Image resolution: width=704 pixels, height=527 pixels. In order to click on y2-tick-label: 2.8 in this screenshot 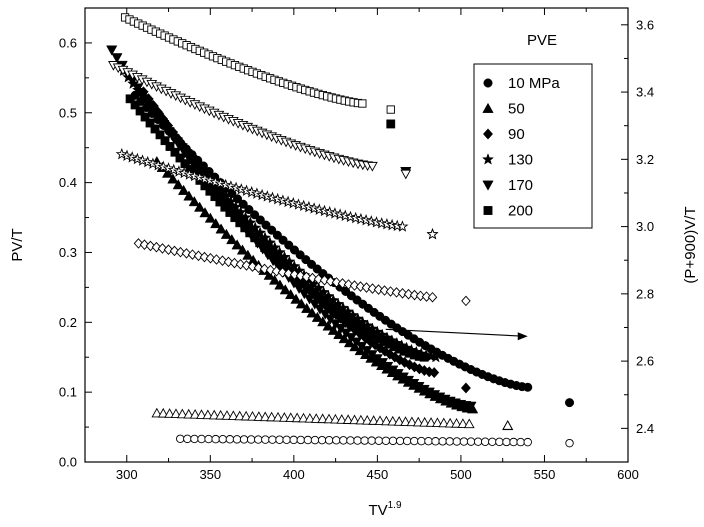, I will do `click(645, 293)`.